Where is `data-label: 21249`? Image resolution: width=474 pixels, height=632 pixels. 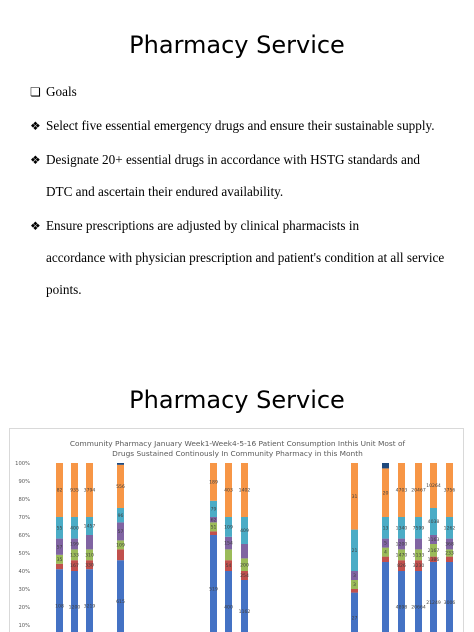 data-label: 21249 is located at coordinates (433, 603).